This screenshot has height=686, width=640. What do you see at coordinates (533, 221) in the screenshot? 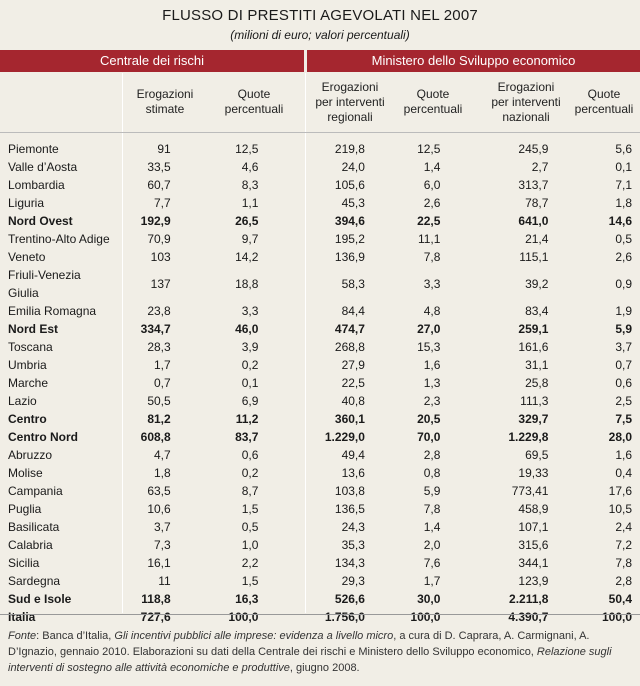
I see `cell-value: 641,0` at bounding box center [533, 221].